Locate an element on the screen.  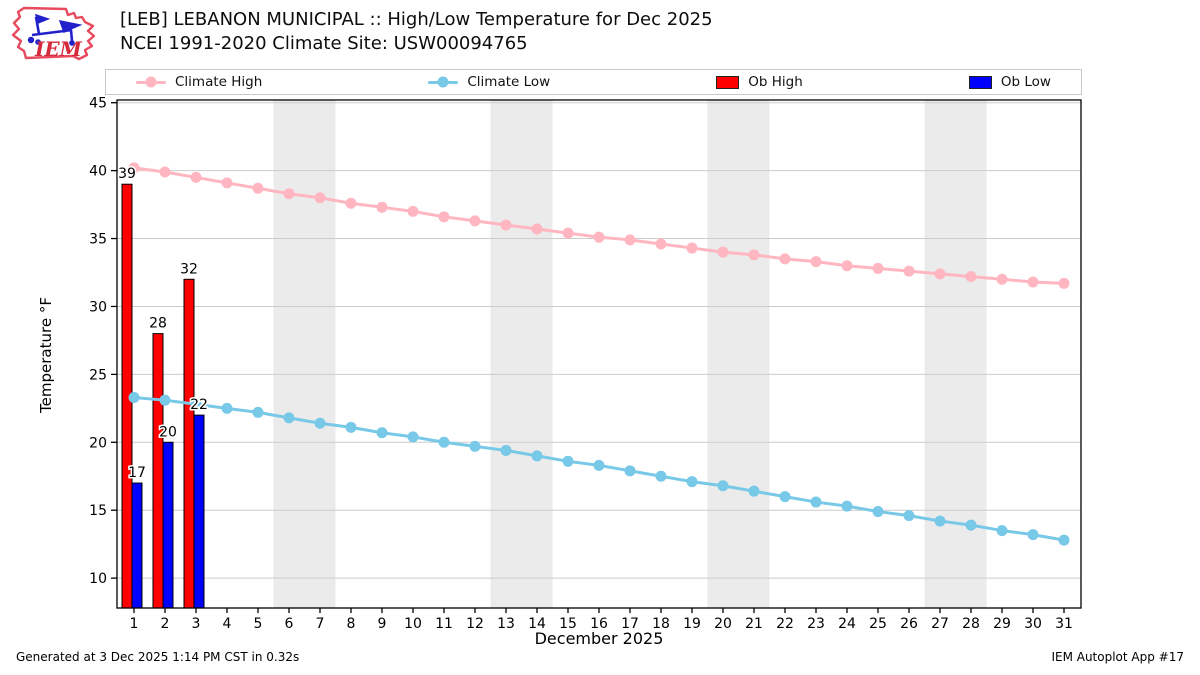
y-tick-label: 25 is located at coordinates (98, 375).